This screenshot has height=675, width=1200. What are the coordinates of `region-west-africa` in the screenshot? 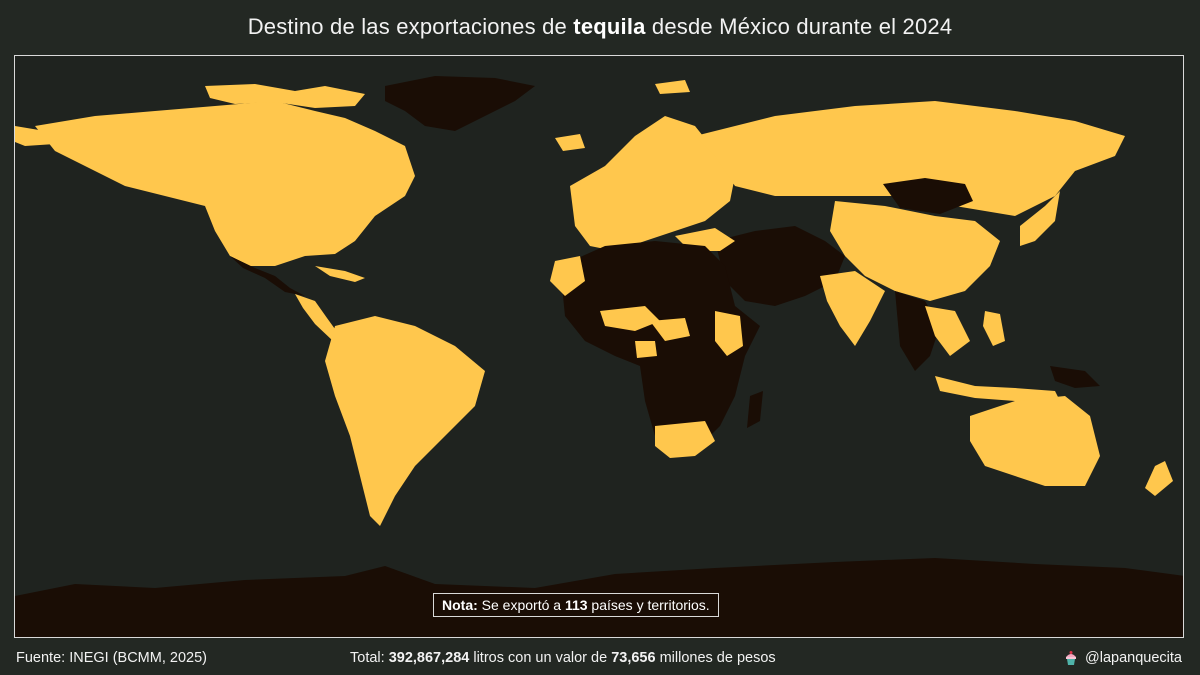 It's located at (630, 318).